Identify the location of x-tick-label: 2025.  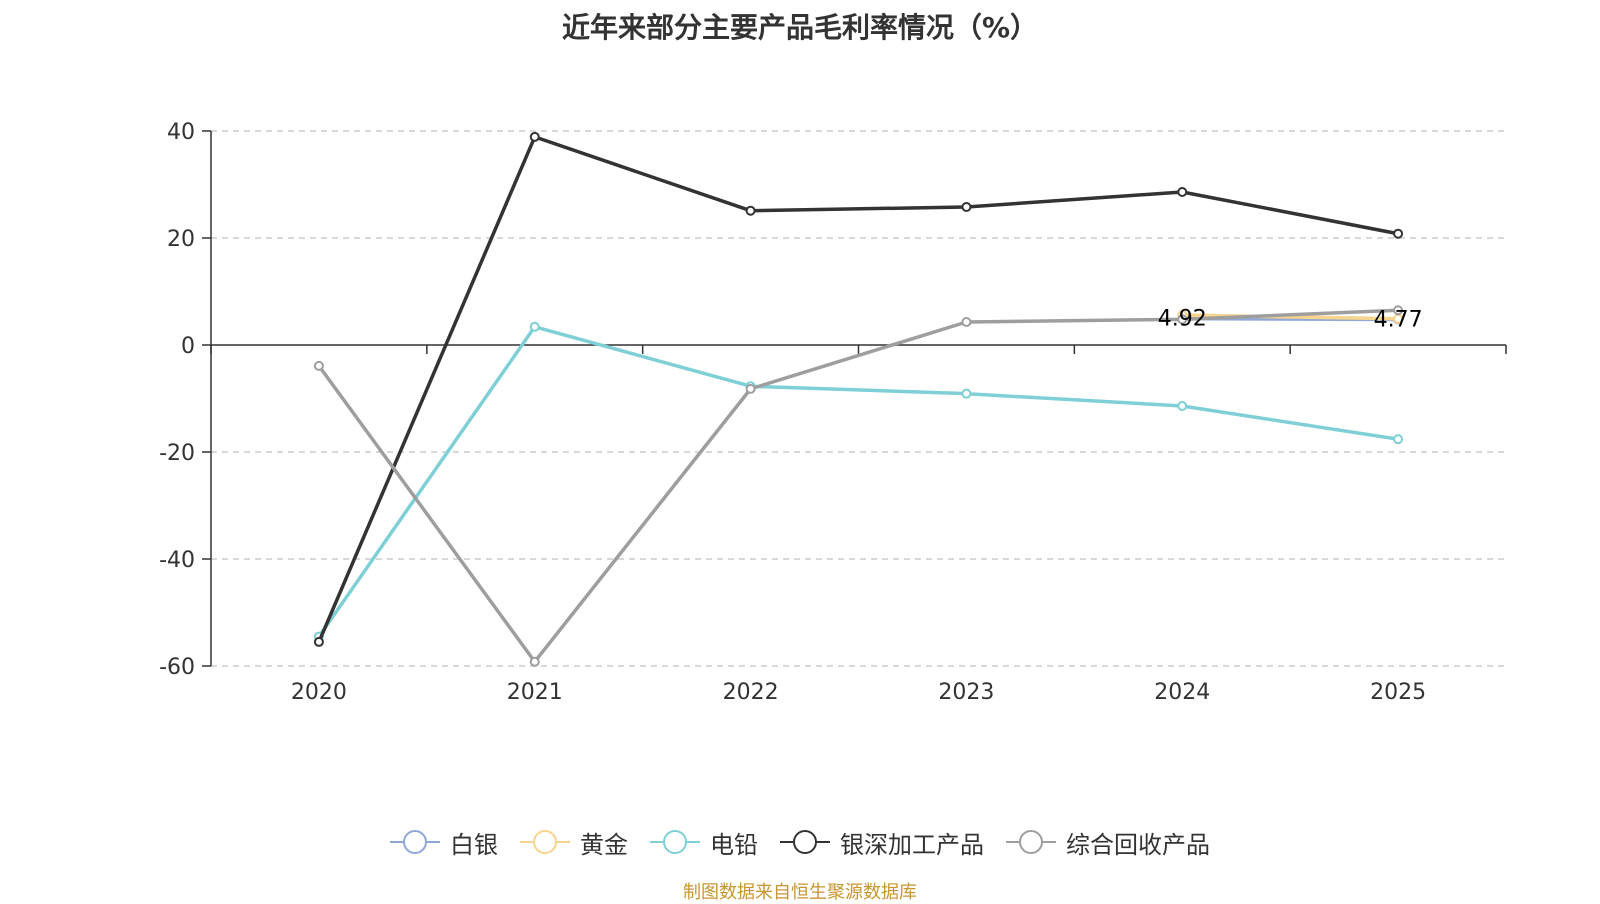
(1398, 692).